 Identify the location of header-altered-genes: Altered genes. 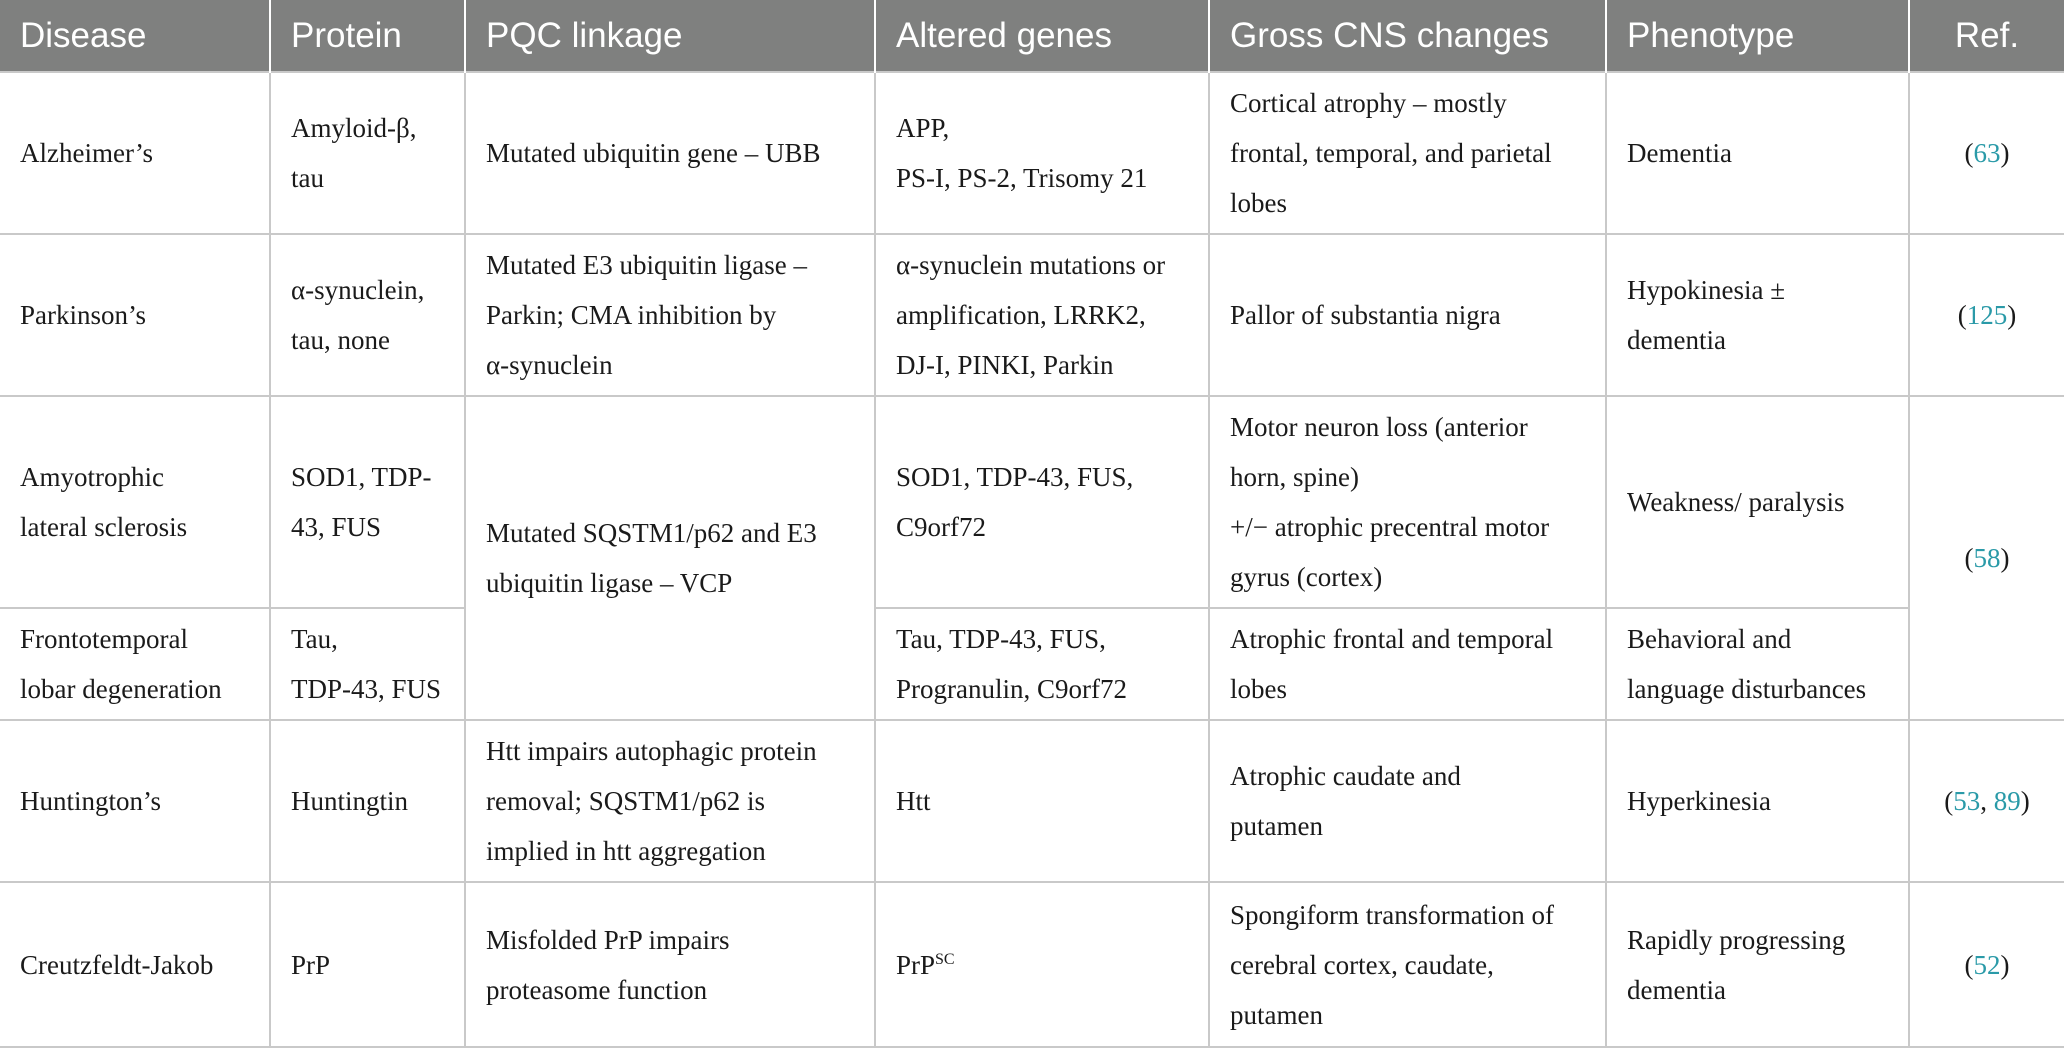
(1042, 36).